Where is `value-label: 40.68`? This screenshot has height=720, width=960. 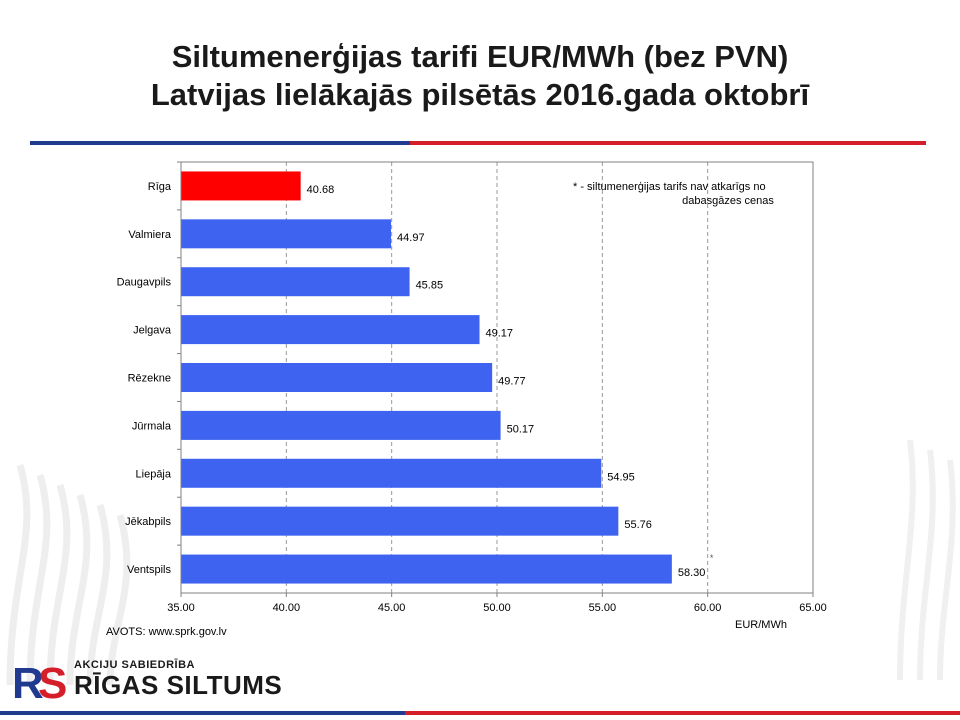
value-label: 40.68 is located at coordinates (321, 190).